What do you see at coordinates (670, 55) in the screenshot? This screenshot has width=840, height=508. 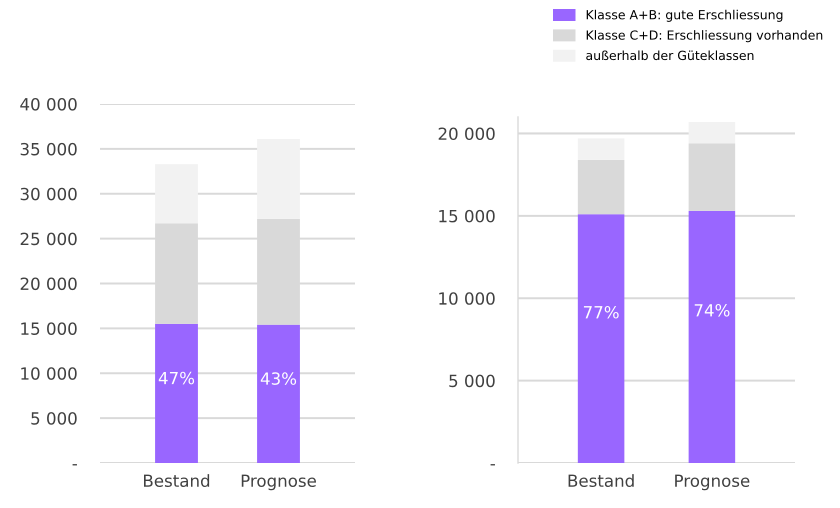 I see `legend-label: außerhalb der Güteklassen` at bounding box center [670, 55].